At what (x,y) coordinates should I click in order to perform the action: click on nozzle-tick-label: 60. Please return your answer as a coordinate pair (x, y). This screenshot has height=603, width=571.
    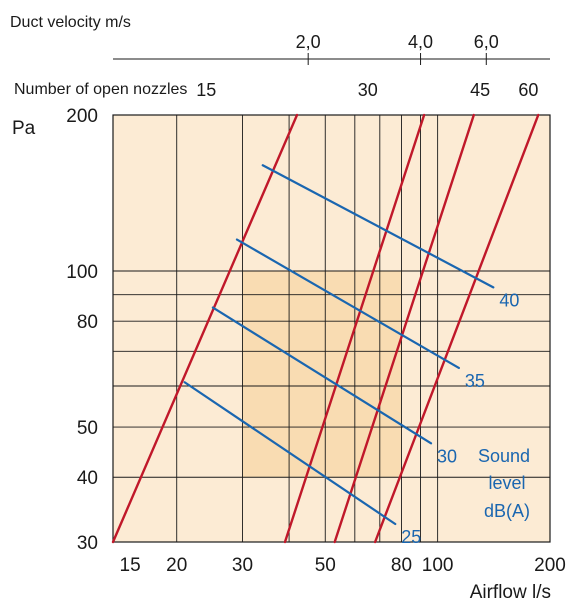
    Looking at the image, I should click on (528, 90).